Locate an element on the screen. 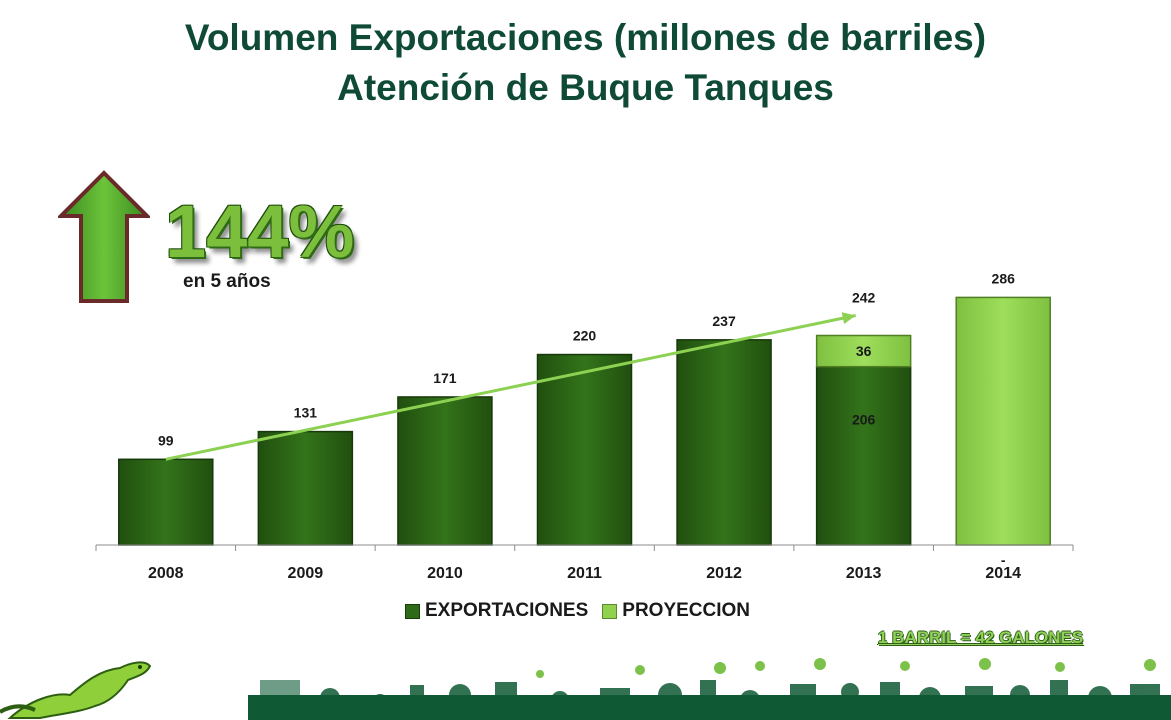 The height and width of the screenshot is (720, 1171). growth-caption: en 5 años is located at coordinates (227, 281).